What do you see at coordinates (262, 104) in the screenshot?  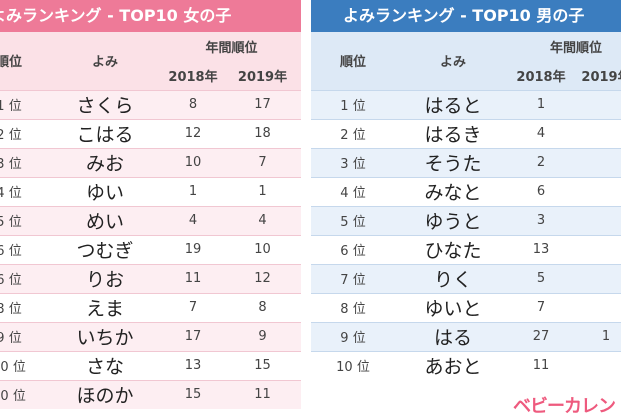 I see `year-2019-cell: 17` at bounding box center [262, 104].